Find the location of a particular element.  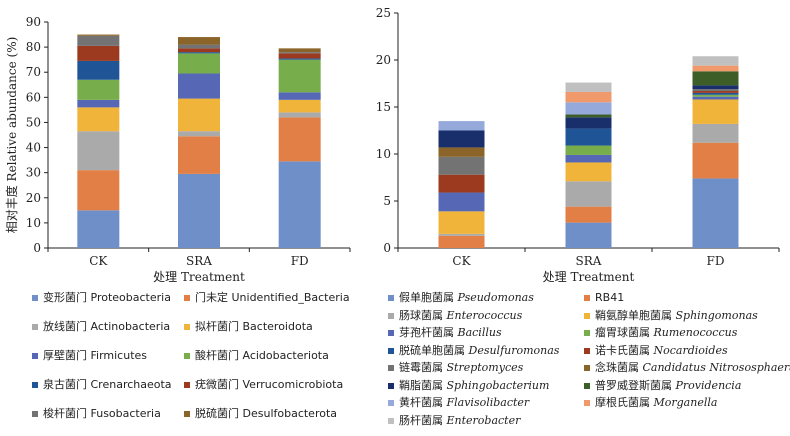

legend-label: 摩根氏菌属 Morganella is located at coordinates (656, 403).